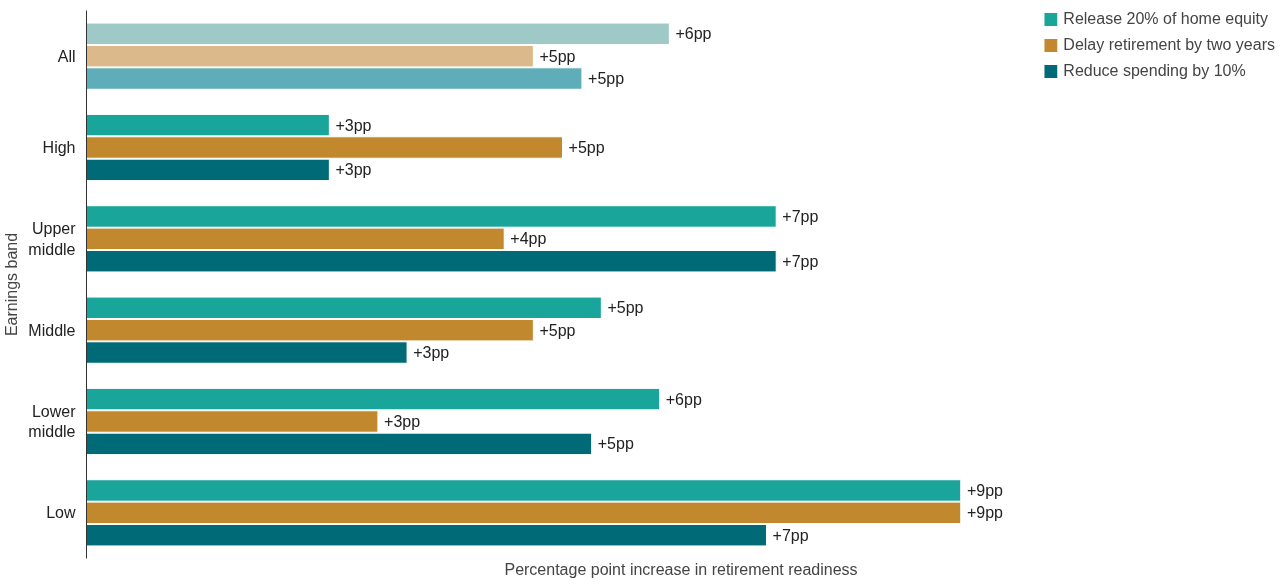 The height and width of the screenshot is (584, 1287). What do you see at coordinates (1165, 19) in the screenshot?
I see `legend-label: Release 20% of home equity` at bounding box center [1165, 19].